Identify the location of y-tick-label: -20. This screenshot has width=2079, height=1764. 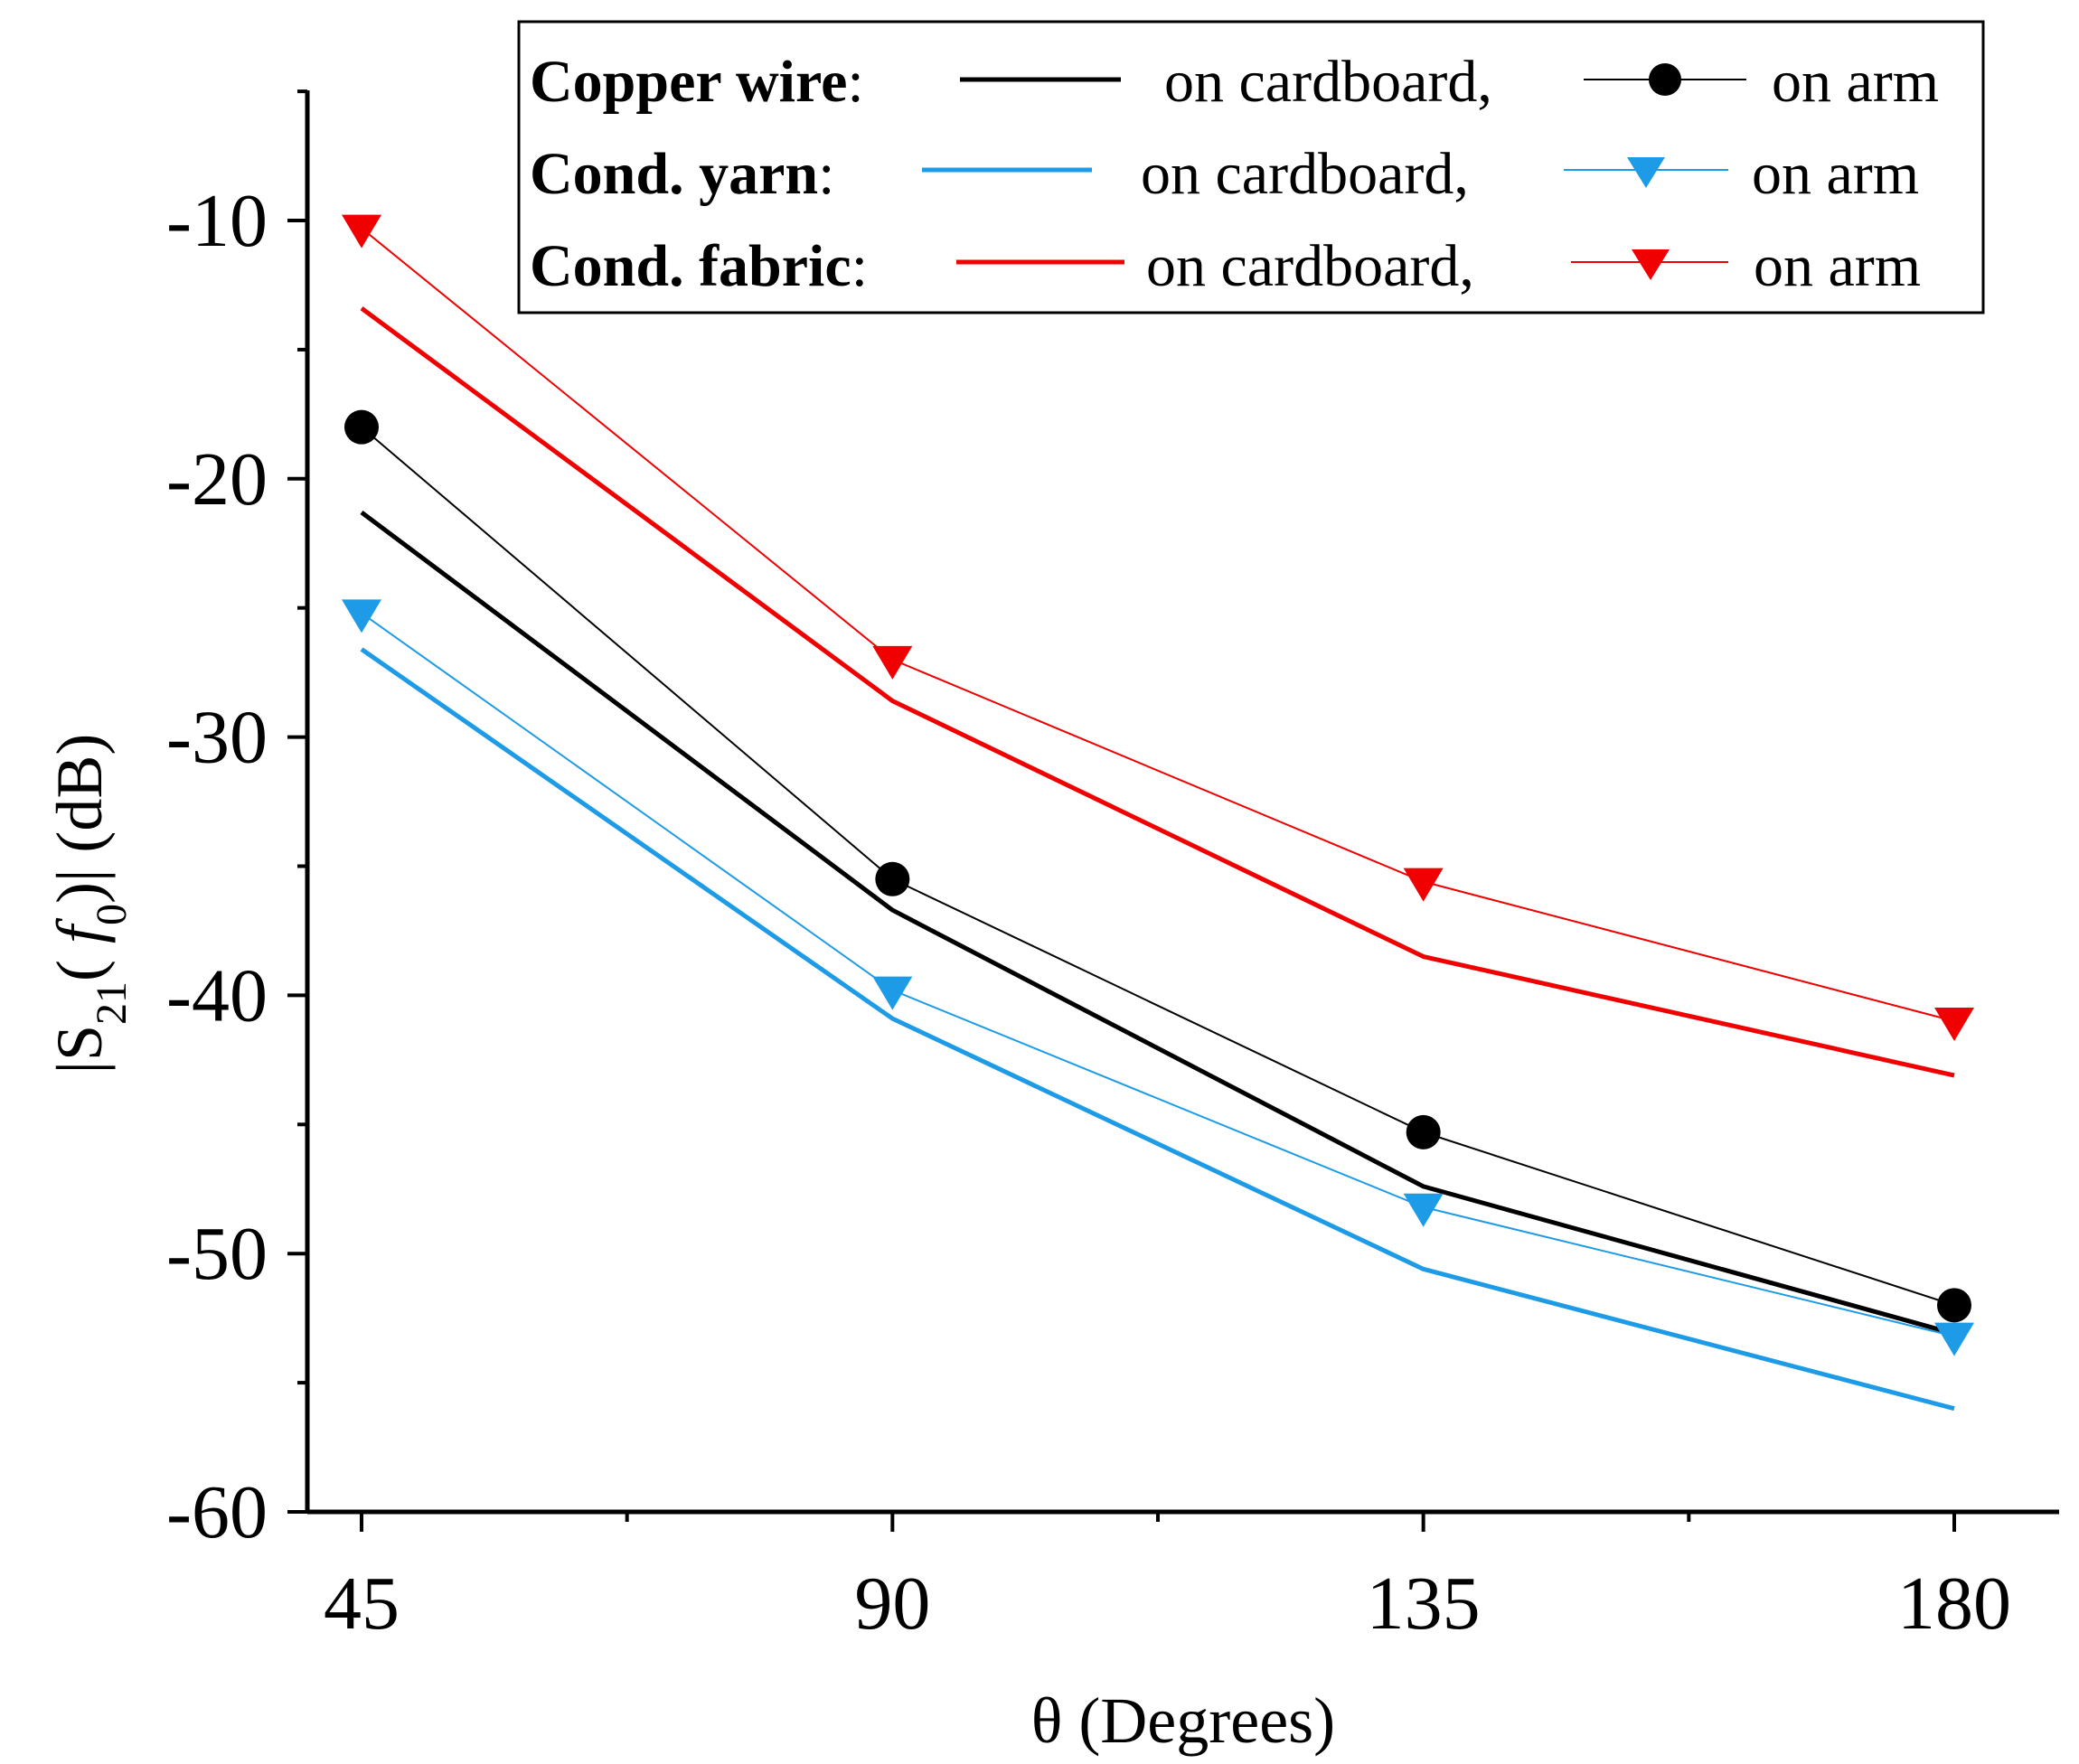
(217, 479).